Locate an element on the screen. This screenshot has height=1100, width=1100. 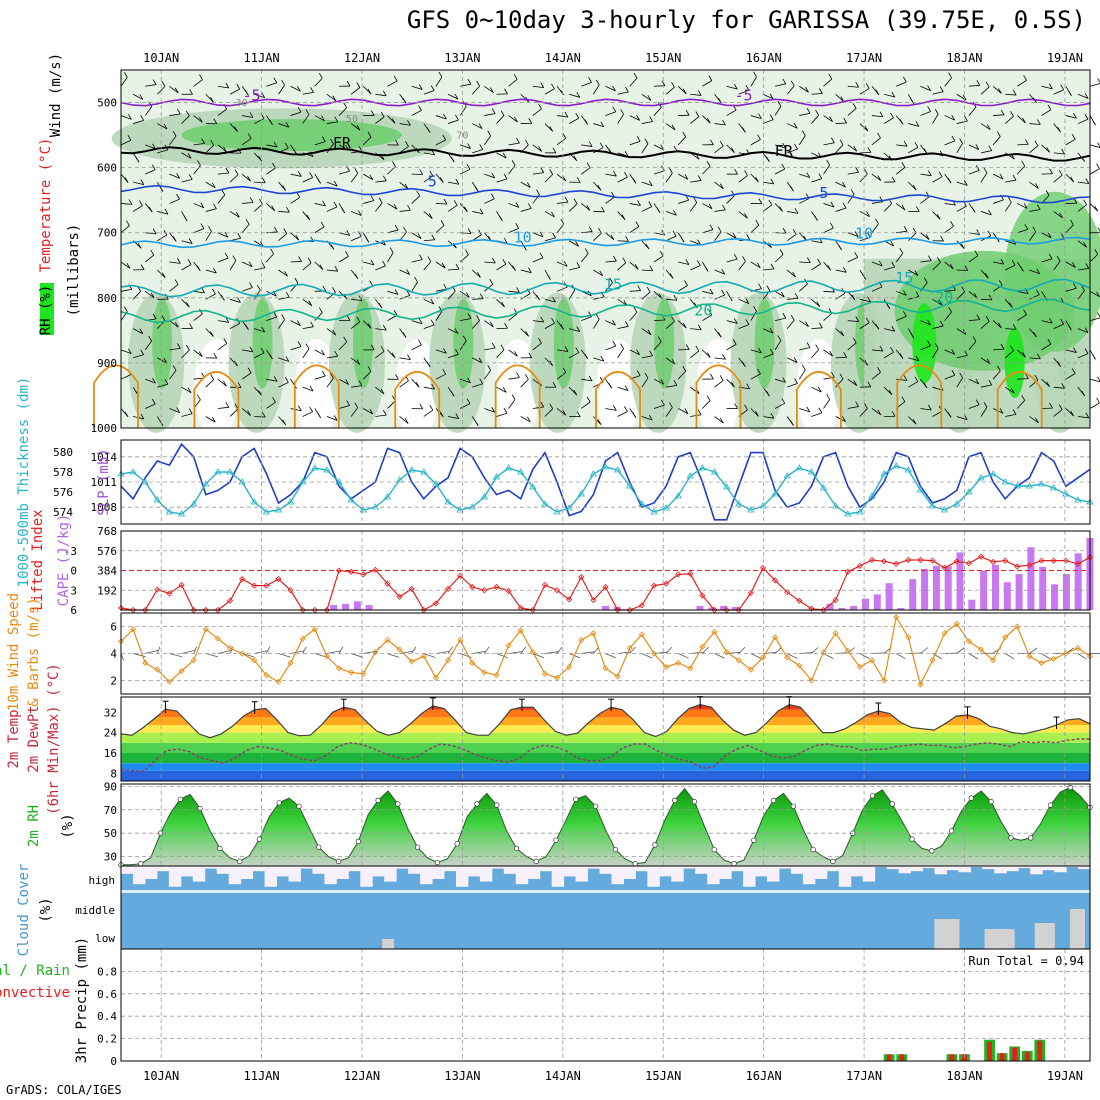
rh-contour-label: 50 is located at coordinates (352, 119).